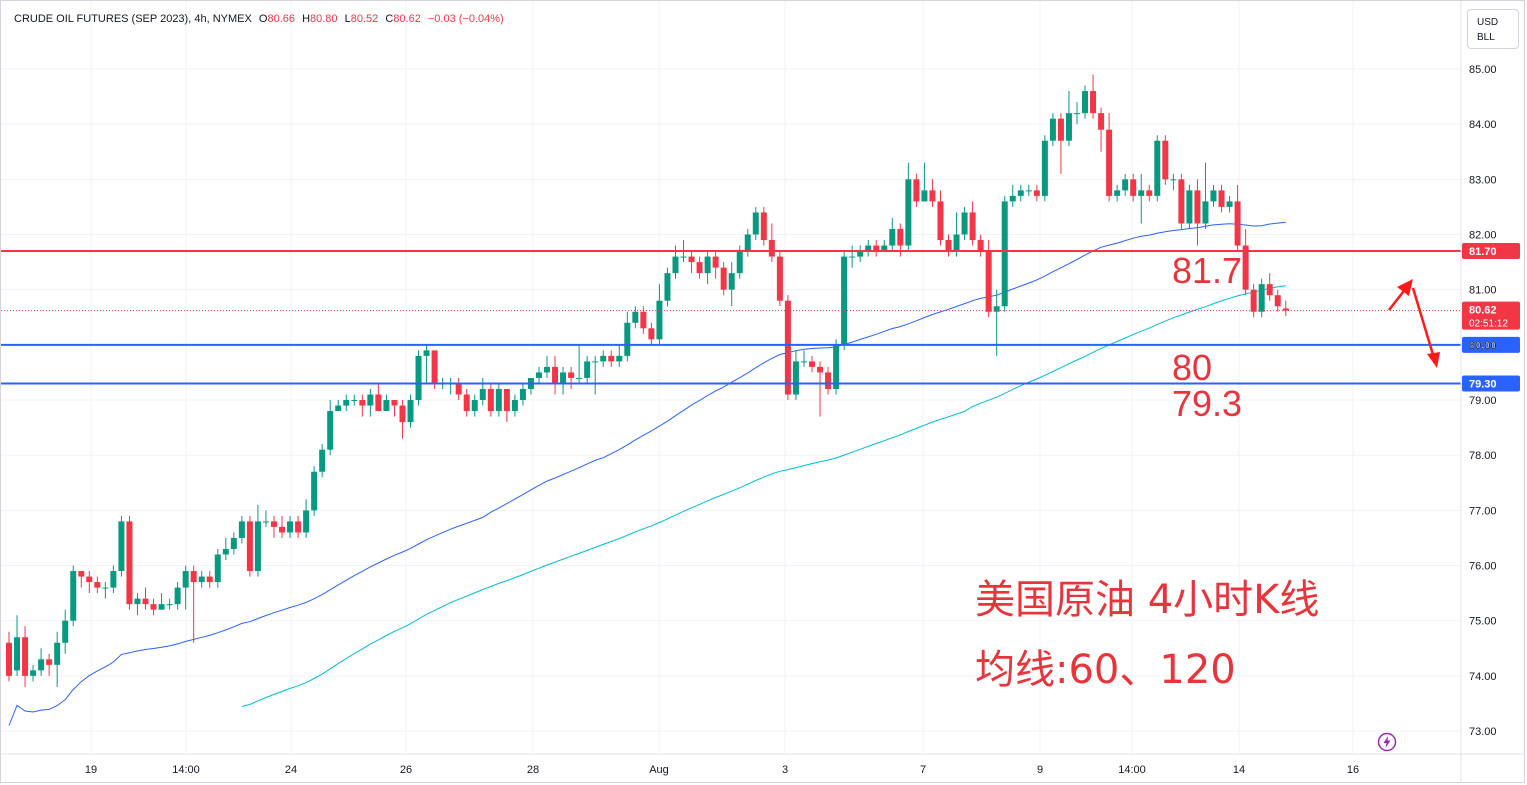 The image size is (1527, 785). Describe the element at coordinates (1040, 770) in the screenshot. I see `x-tick-label: 9` at that location.